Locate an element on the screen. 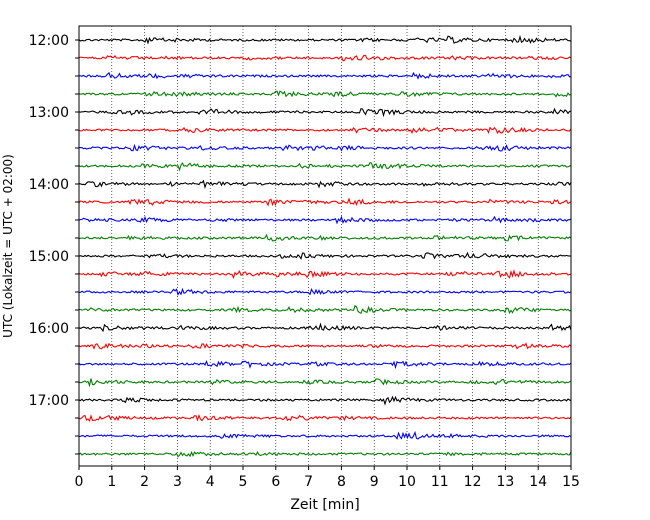 This screenshot has width=650, height=520. x-tick-label: 12 is located at coordinates (473, 482).